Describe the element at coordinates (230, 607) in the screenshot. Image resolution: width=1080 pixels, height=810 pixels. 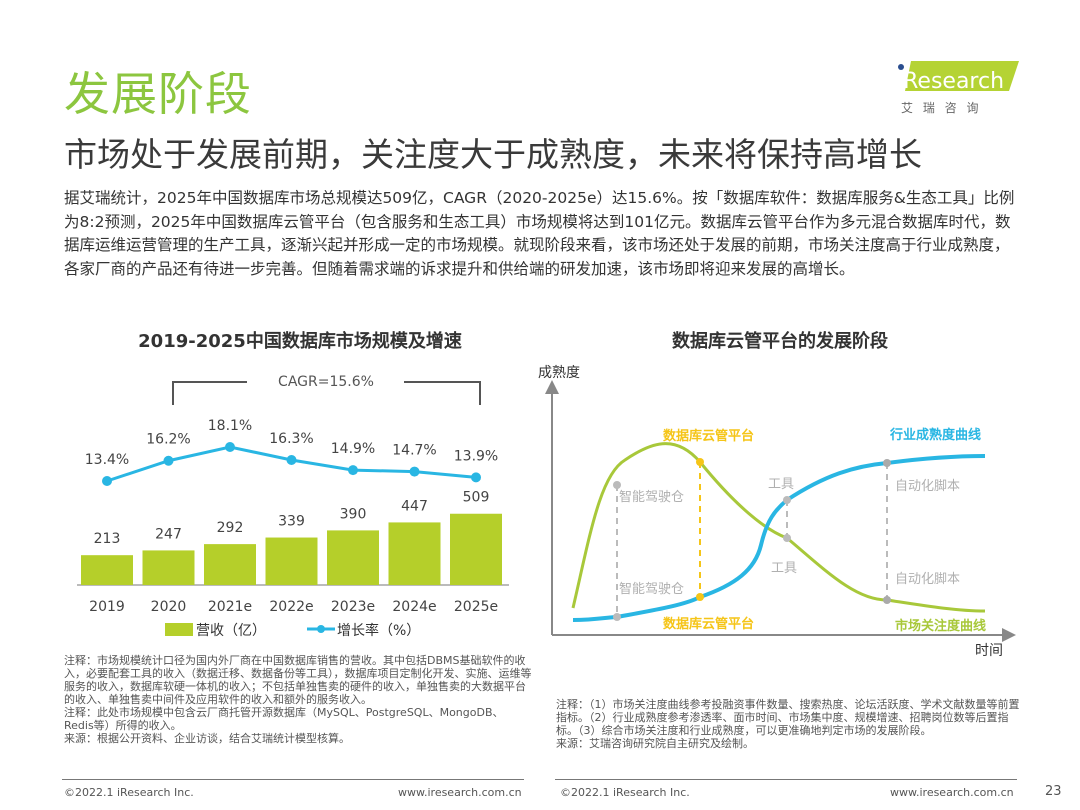
I see `x-tick-2021e: 2021e` at that location.